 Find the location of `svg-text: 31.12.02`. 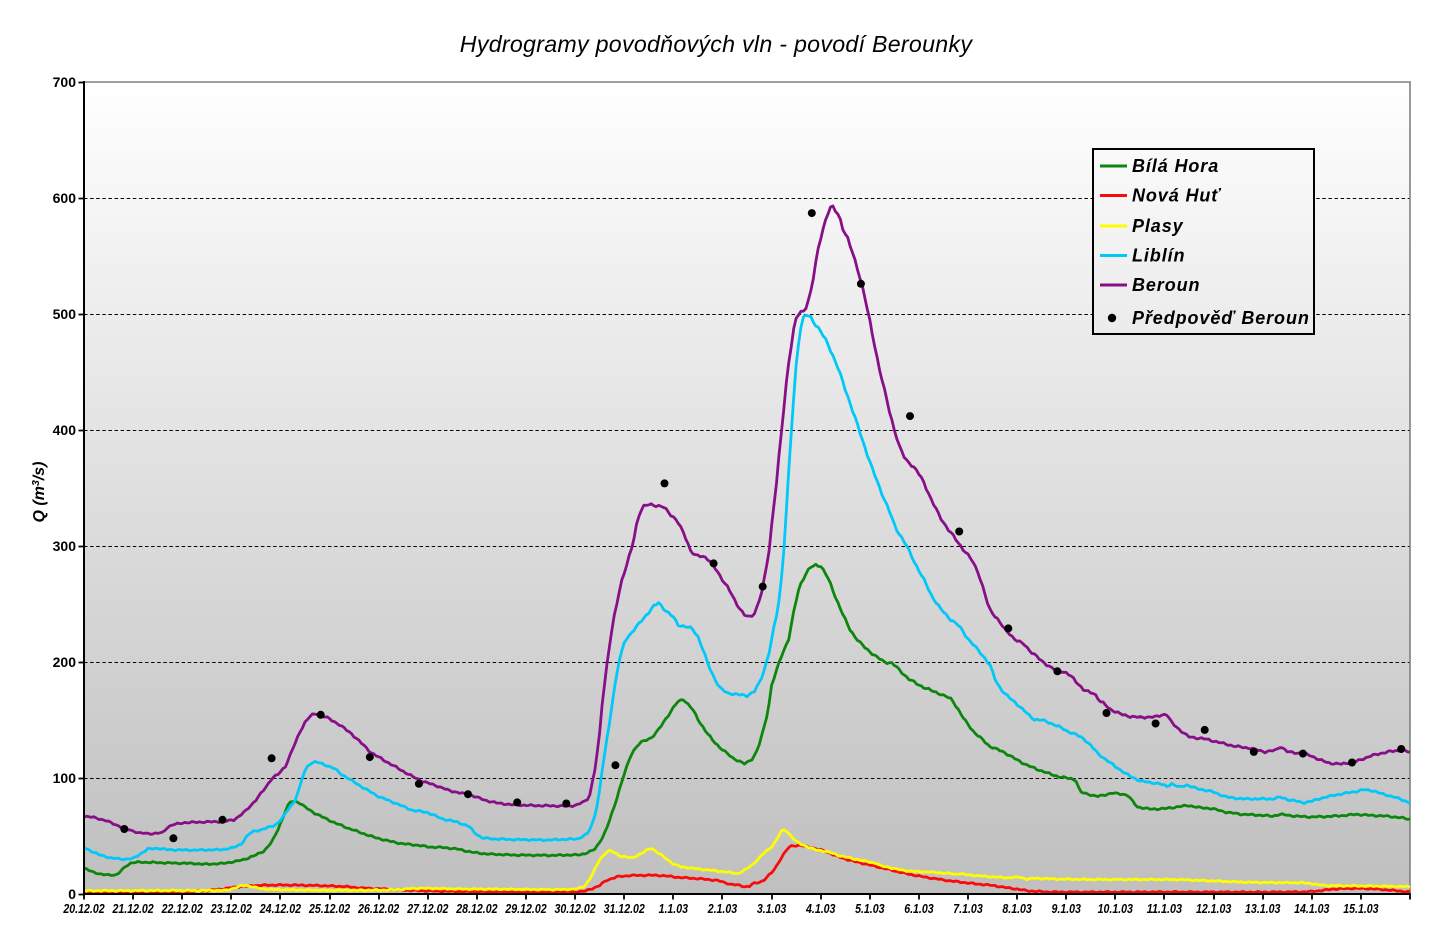

svg-text: 31.12.02 is located at coordinates (625, 908).